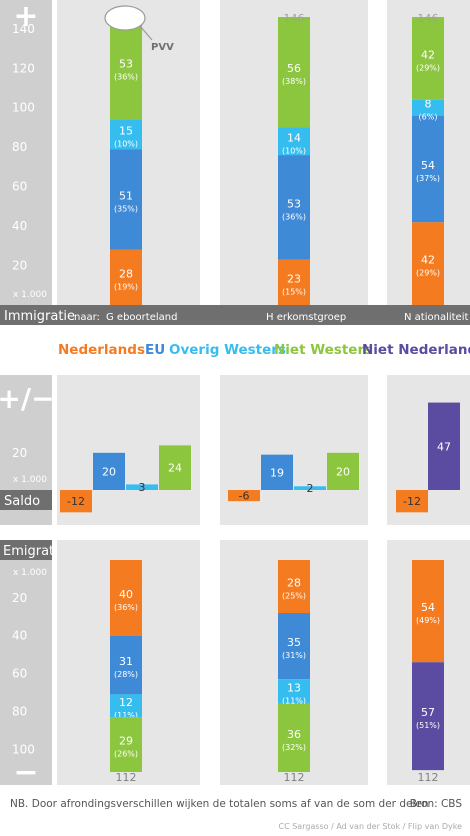  I want to click on emigratie-y-ticks: 20 40 60 80 100, so click(23, 673).